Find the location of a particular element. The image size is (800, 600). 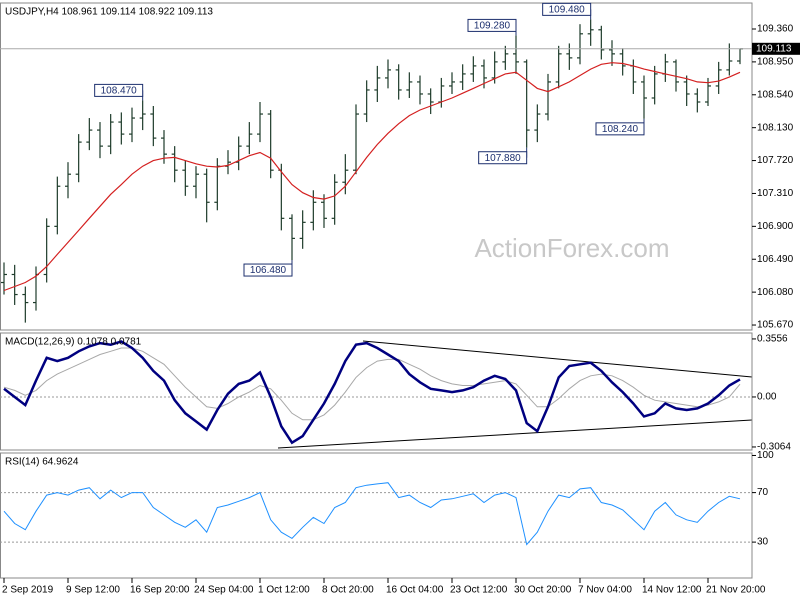

y-tick-label: 30 is located at coordinates (763, 542).